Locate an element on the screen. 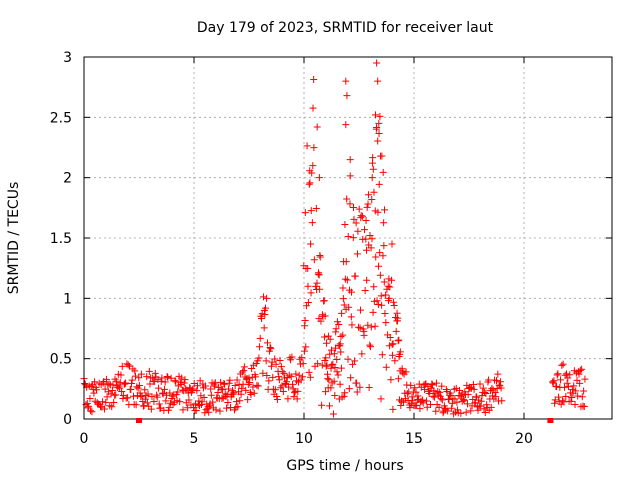 This screenshot has height=480, width=640. x-tick-label: 15 is located at coordinates (414, 439).